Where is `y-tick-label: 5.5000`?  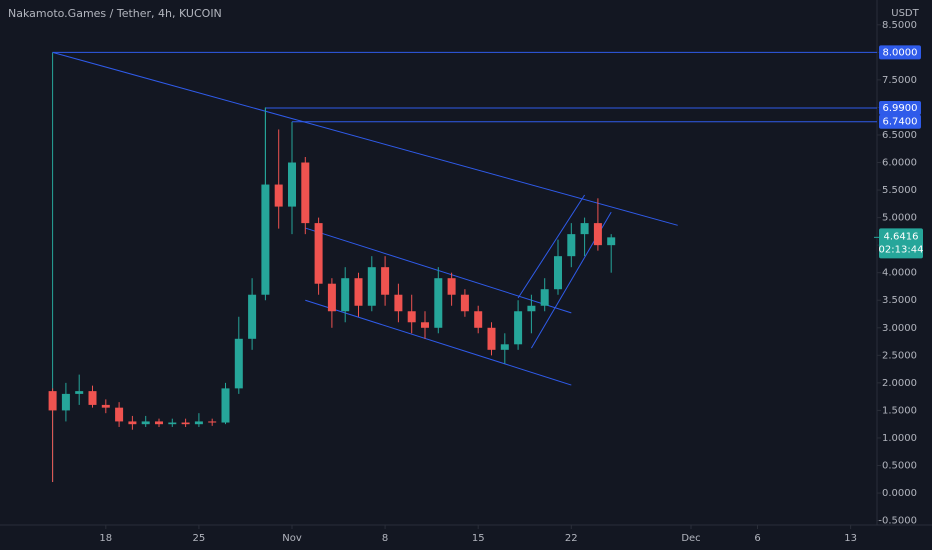
y-tick-label: 5.5000 is located at coordinates (899, 190).